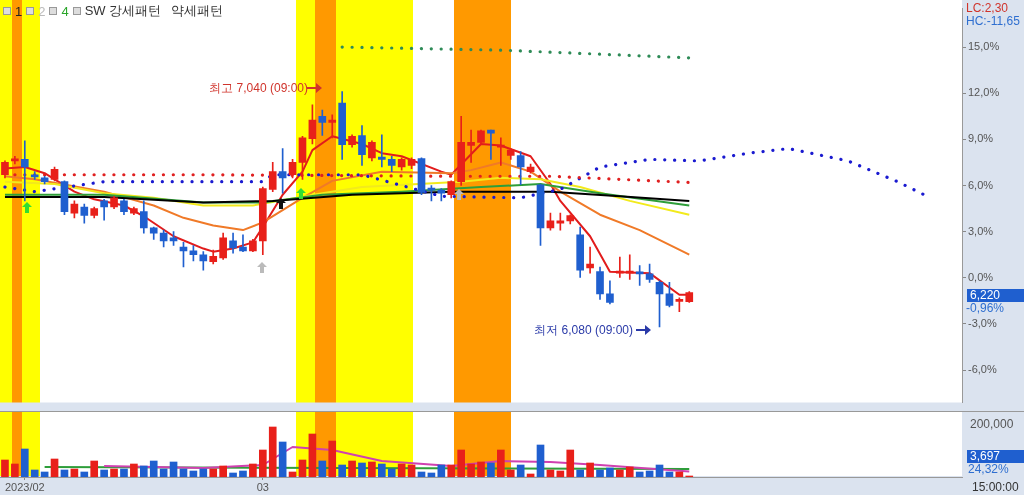  What do you see at coordinates (19, 11) in the screenshot?
I see `annotation: 1` at bounding box center [19, 11].